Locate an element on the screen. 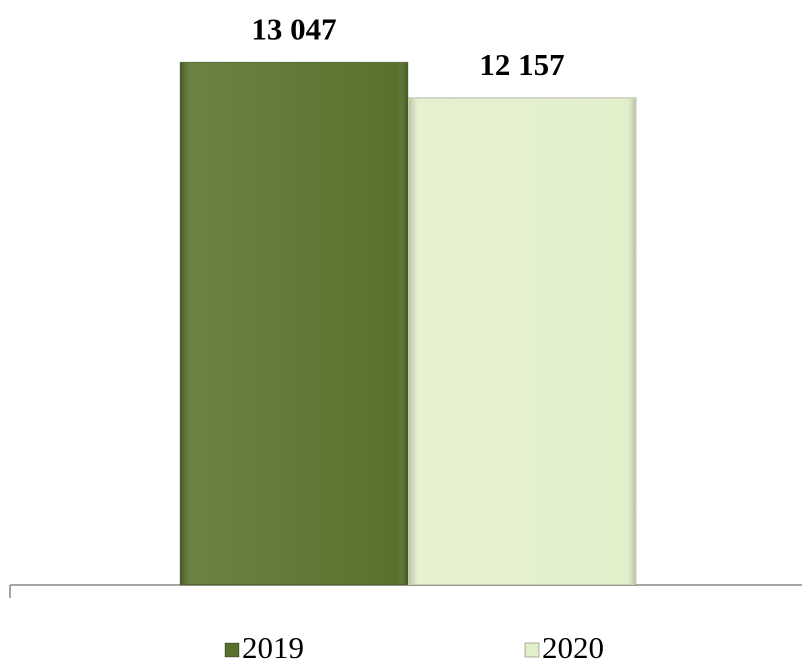 The image size is (802, 665). legend-label: 2020 is located at coordinates (573, 647).